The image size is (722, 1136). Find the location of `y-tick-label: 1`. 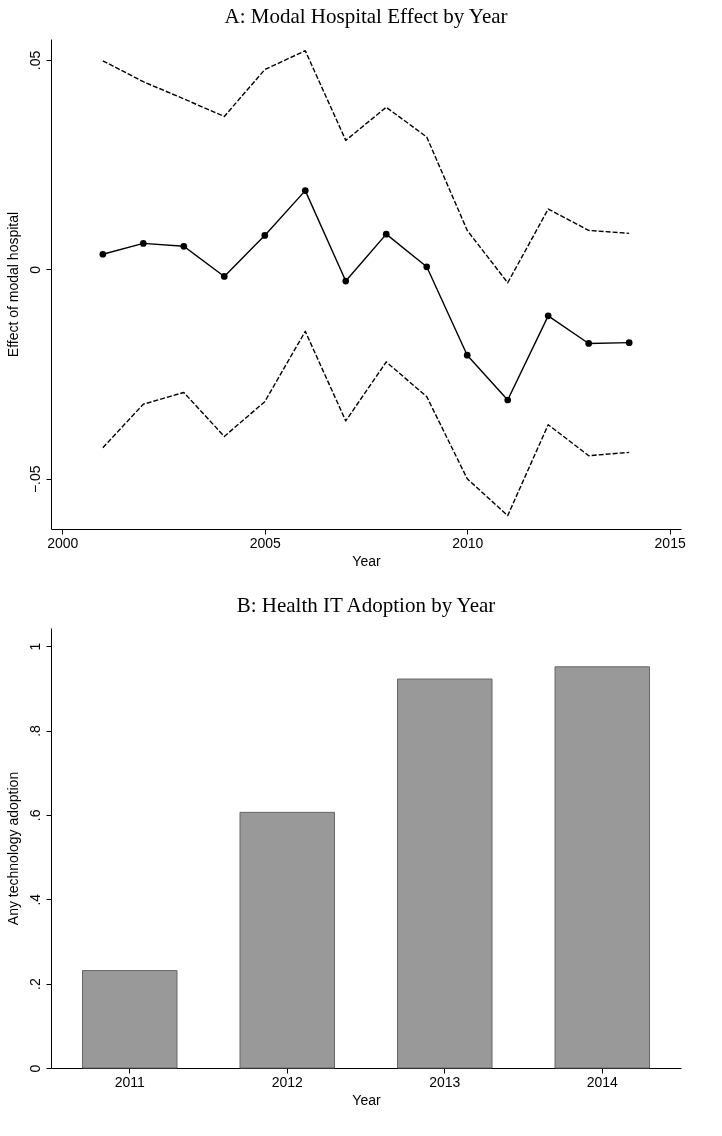

y-tick-label: 1 is located at coordinates (34, 646).